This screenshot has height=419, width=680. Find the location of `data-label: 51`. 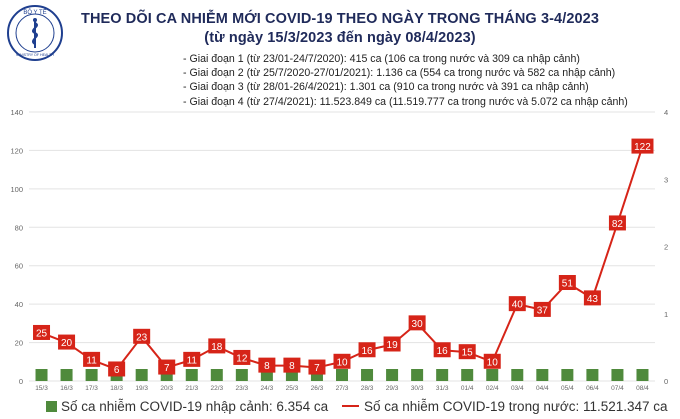

data-label: 51 is located at coordinates (568, 284).